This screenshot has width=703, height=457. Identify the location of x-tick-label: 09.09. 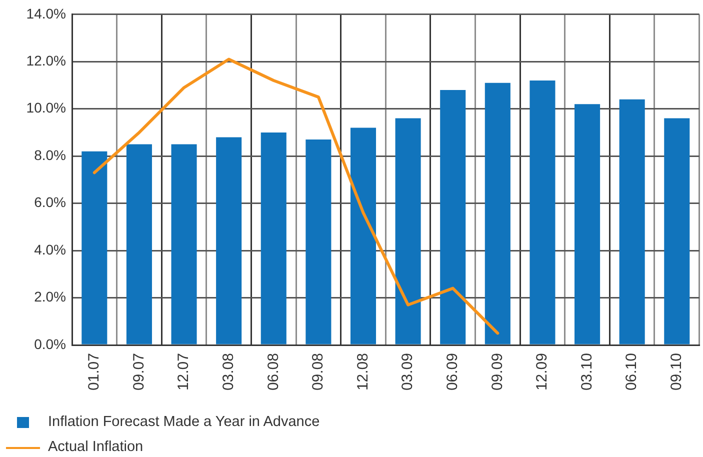
(497, 372).